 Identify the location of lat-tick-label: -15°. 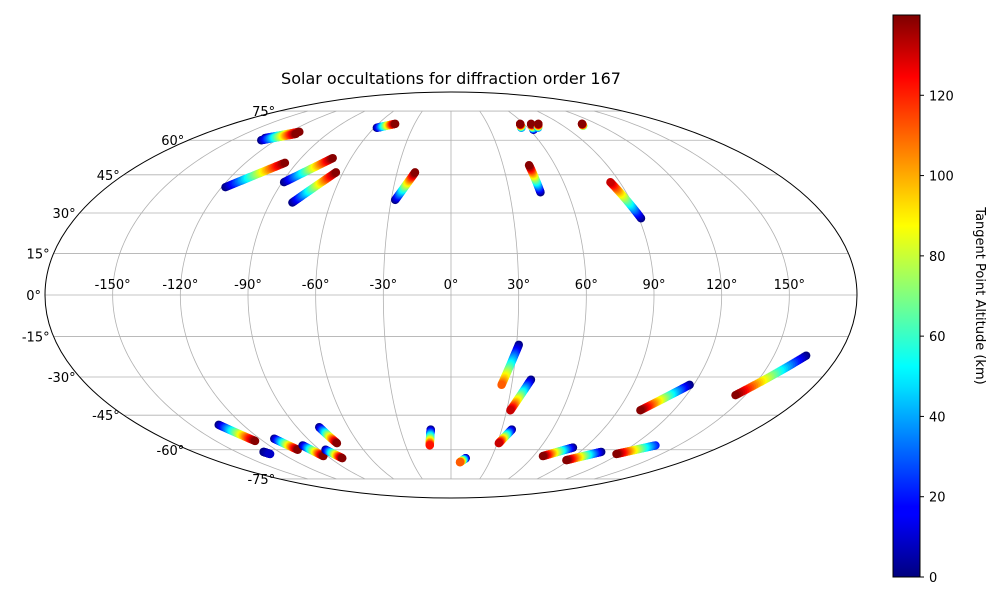
(36, 338).